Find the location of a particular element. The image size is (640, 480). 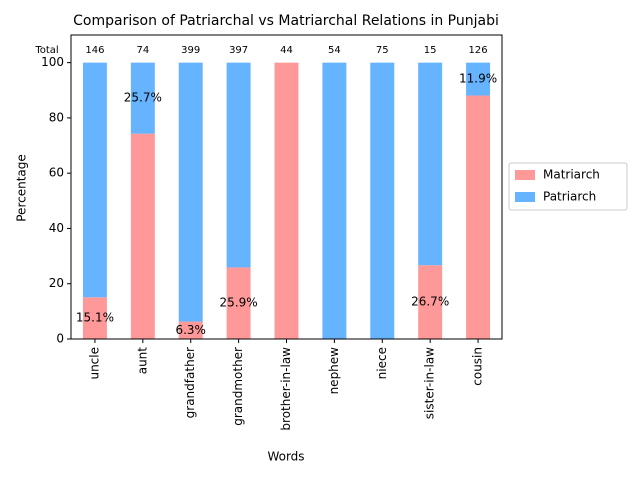

x-tick-label: sister-in-law is located at coordinates (430, 383).